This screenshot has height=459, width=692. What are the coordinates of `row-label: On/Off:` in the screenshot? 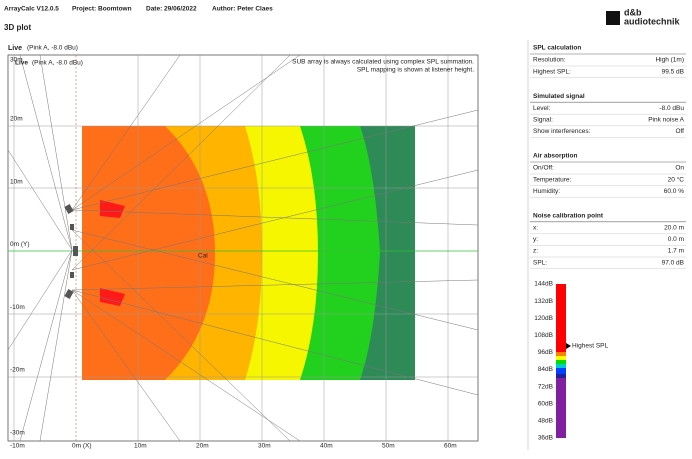 It's located at (543, 168).